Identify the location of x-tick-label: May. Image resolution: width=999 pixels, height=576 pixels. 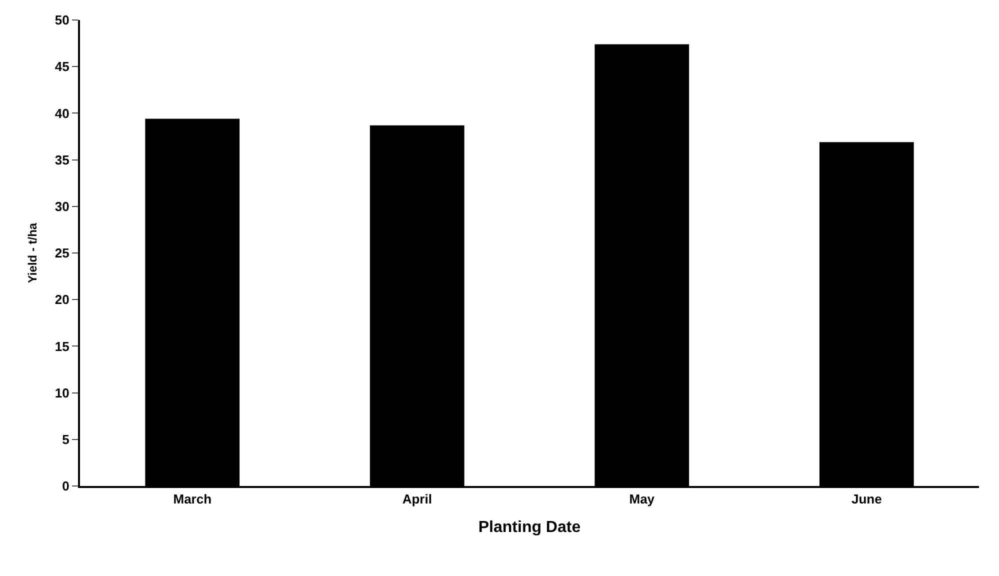
(642, 499).